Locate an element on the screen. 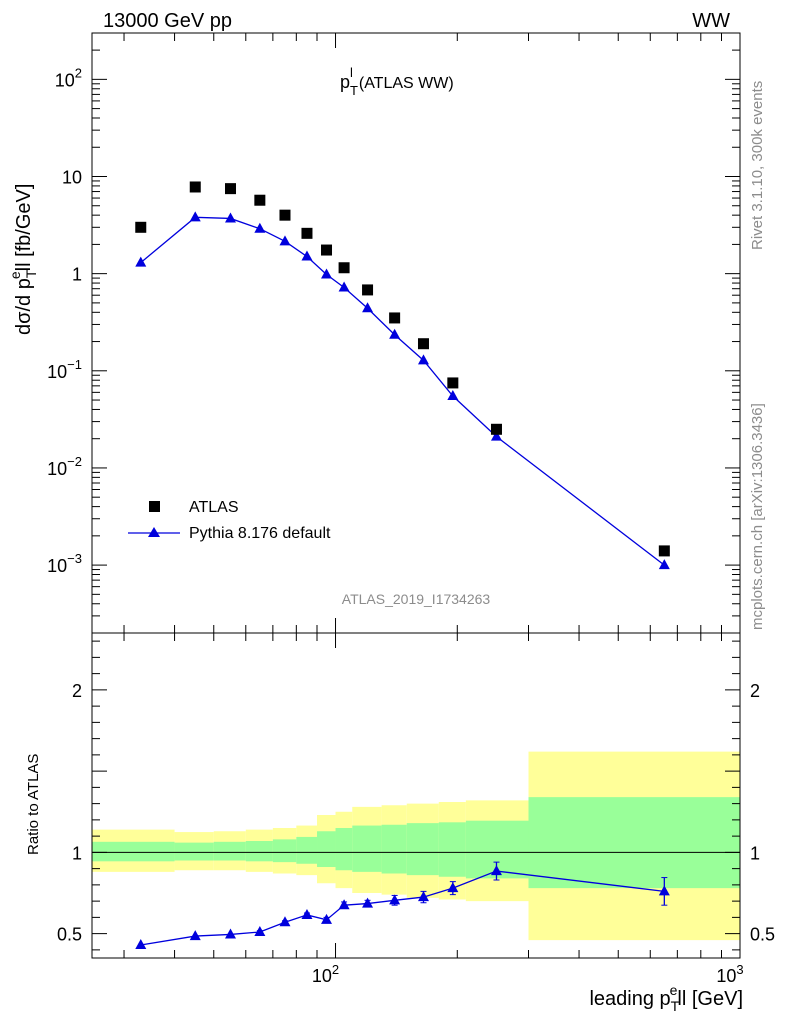  x-axis-label: leading pTell [GeV] is located at coordinates (666, 998).